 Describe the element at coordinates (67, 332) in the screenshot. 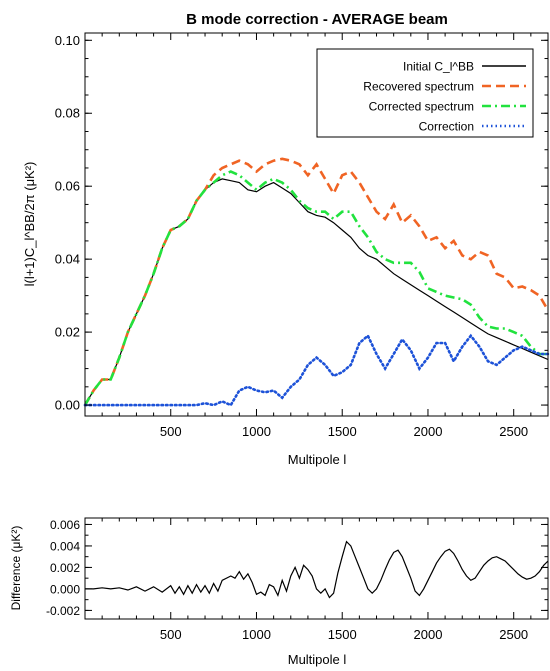

I see `top-y-tick-label-1: 0.02` at that location.